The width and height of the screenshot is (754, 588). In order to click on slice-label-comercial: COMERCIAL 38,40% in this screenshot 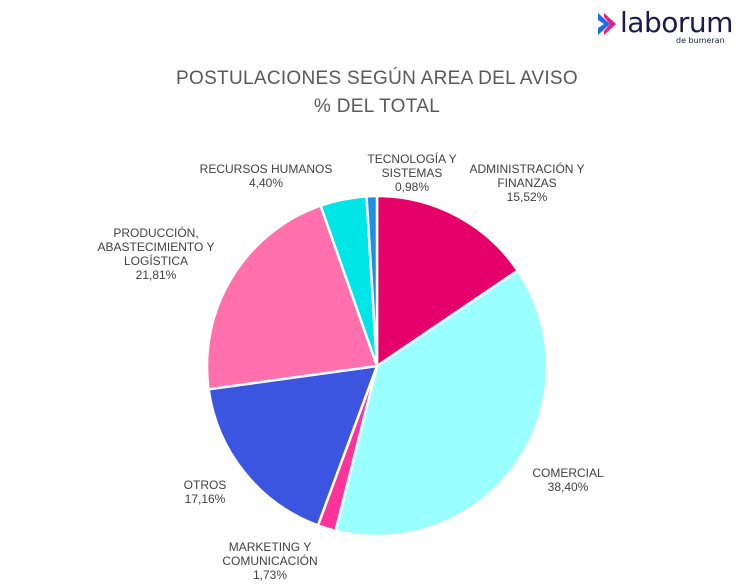, I will do `click(567, 480)`.